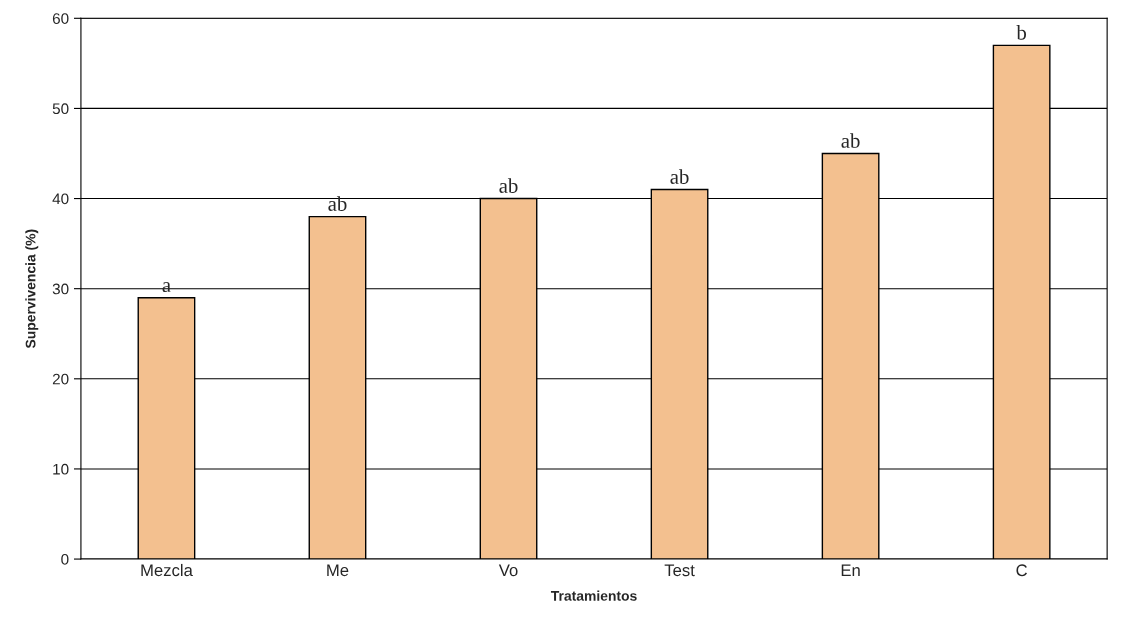 Image resolution: width=1124 pixels, height=631 pixels. I want to click on y-tick-label: 30, so click(60, 289).